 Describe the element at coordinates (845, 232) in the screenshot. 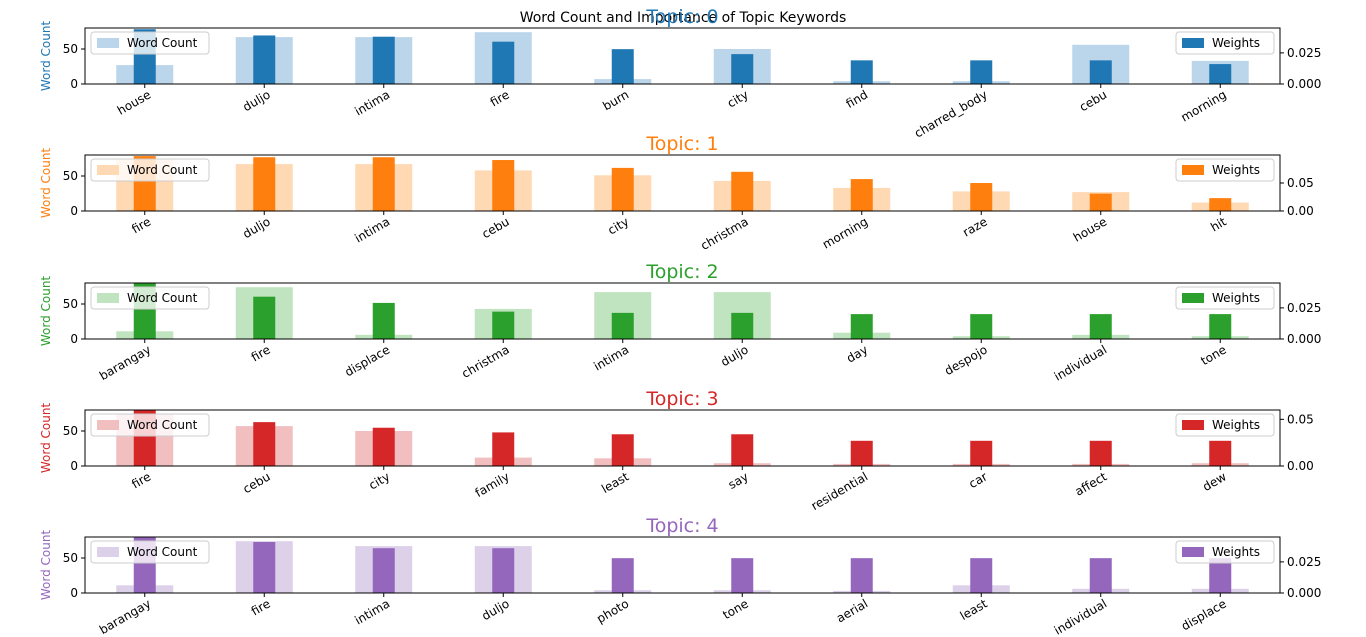

I see `x-tick-label: morning` at that location.